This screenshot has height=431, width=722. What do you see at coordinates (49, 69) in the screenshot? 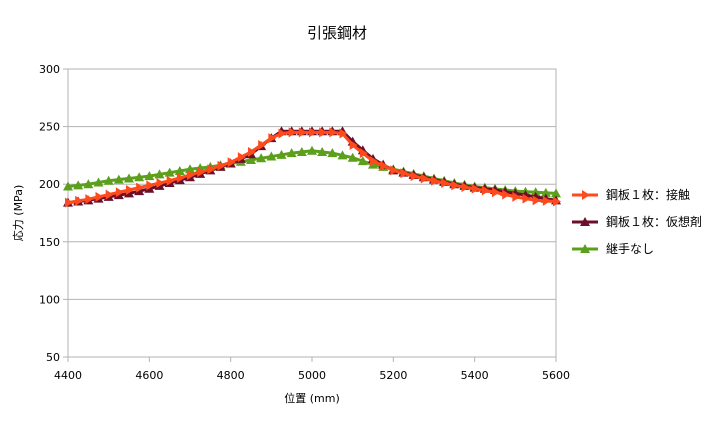
I see `y-tick-label: 300` at bounding box center [49, 69].